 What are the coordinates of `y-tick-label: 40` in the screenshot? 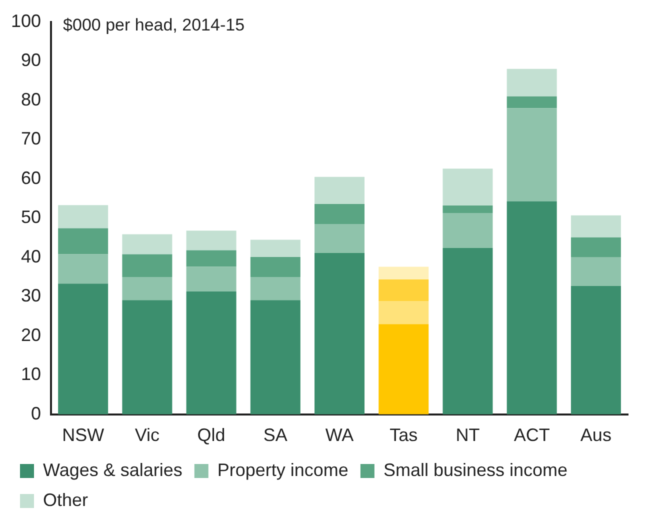 It's located at (31, 256).